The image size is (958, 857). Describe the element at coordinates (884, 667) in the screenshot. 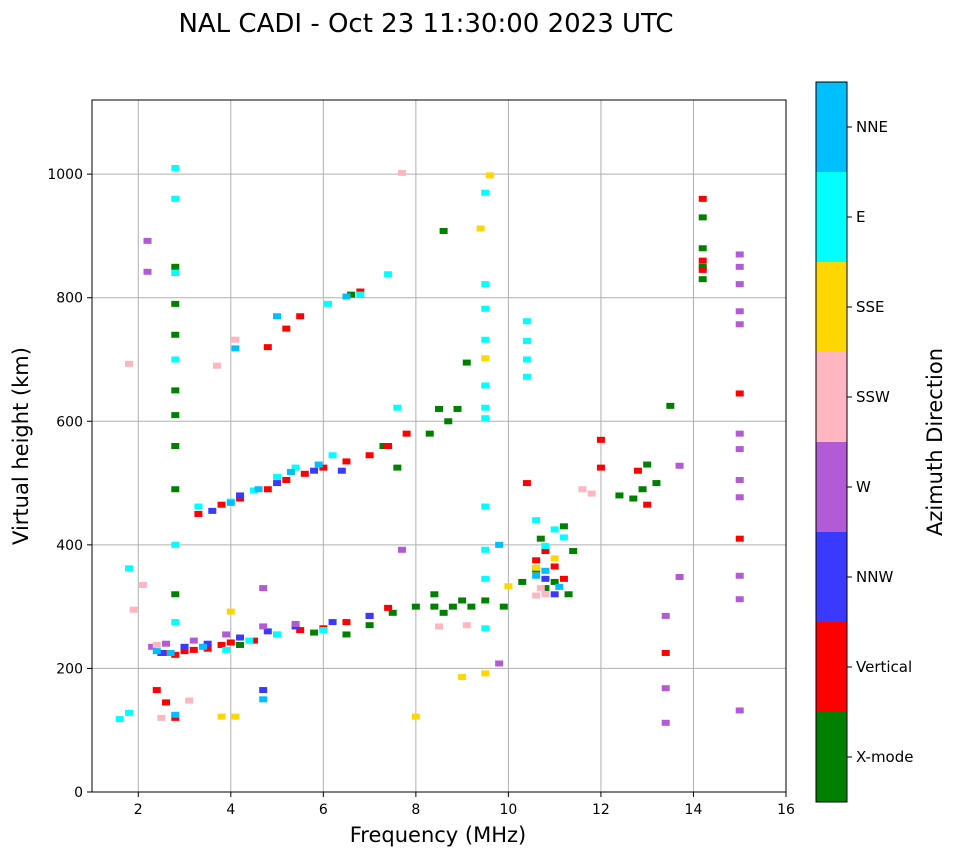

I see `colorbar-category-label: Vertical` at that location.